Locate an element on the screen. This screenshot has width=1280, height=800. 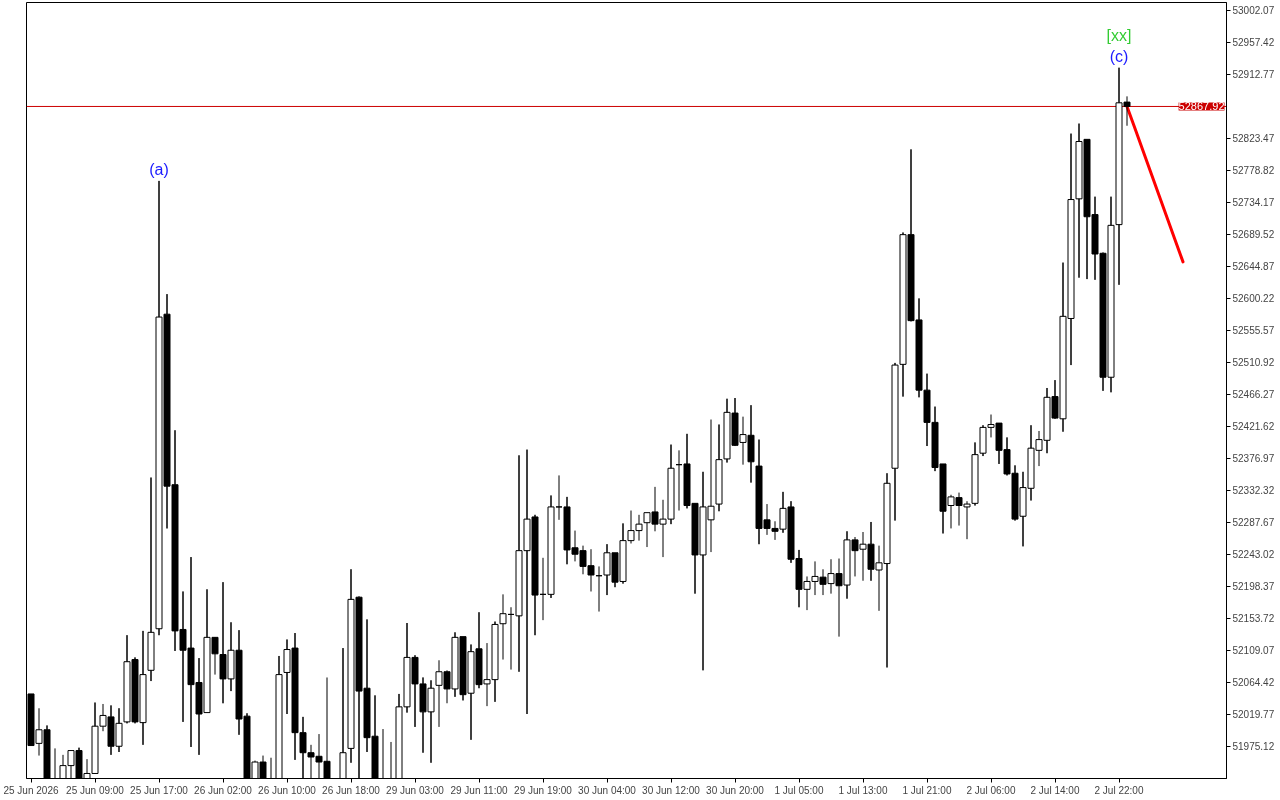
x-tick-label: 26 Jun 02:00 is located at coordinates (223, 790).